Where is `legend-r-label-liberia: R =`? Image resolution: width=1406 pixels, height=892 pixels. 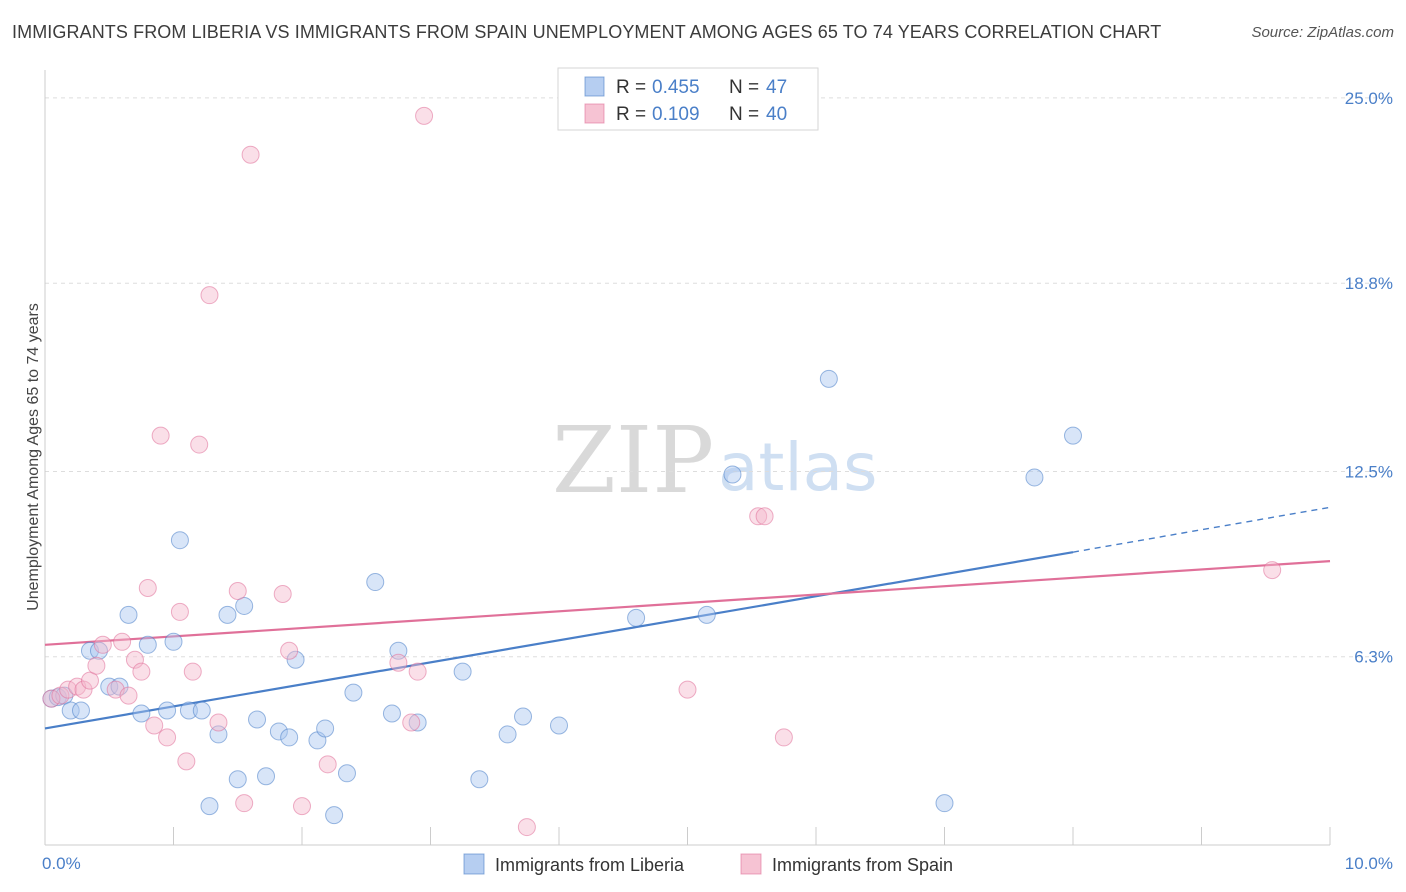
legend-r-label-liberia: R = is located at coordinates (631, 87).